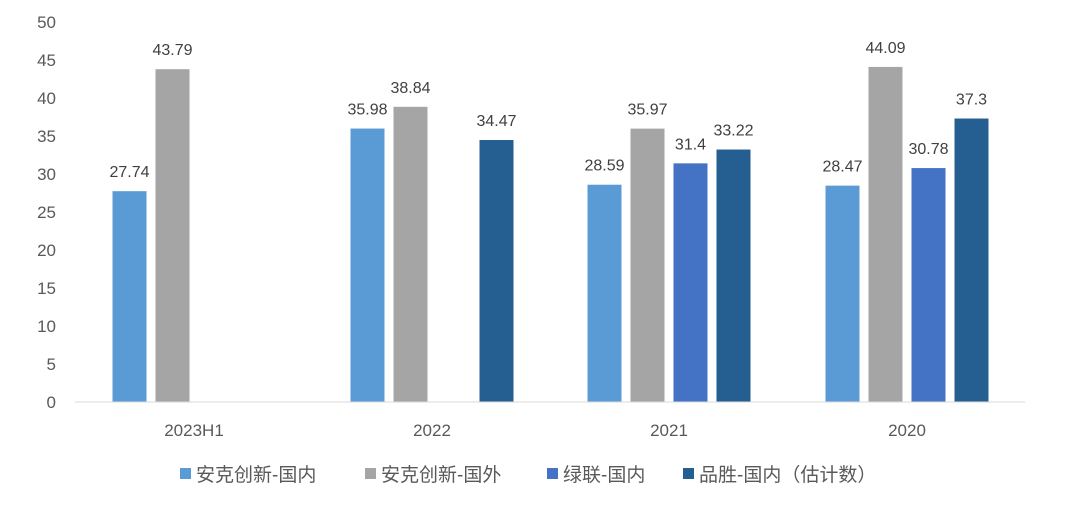  What do you see at coordinates (172, 50) in the screenshot?
I see `data-label: 43.79` at bounding box center [172, 50].